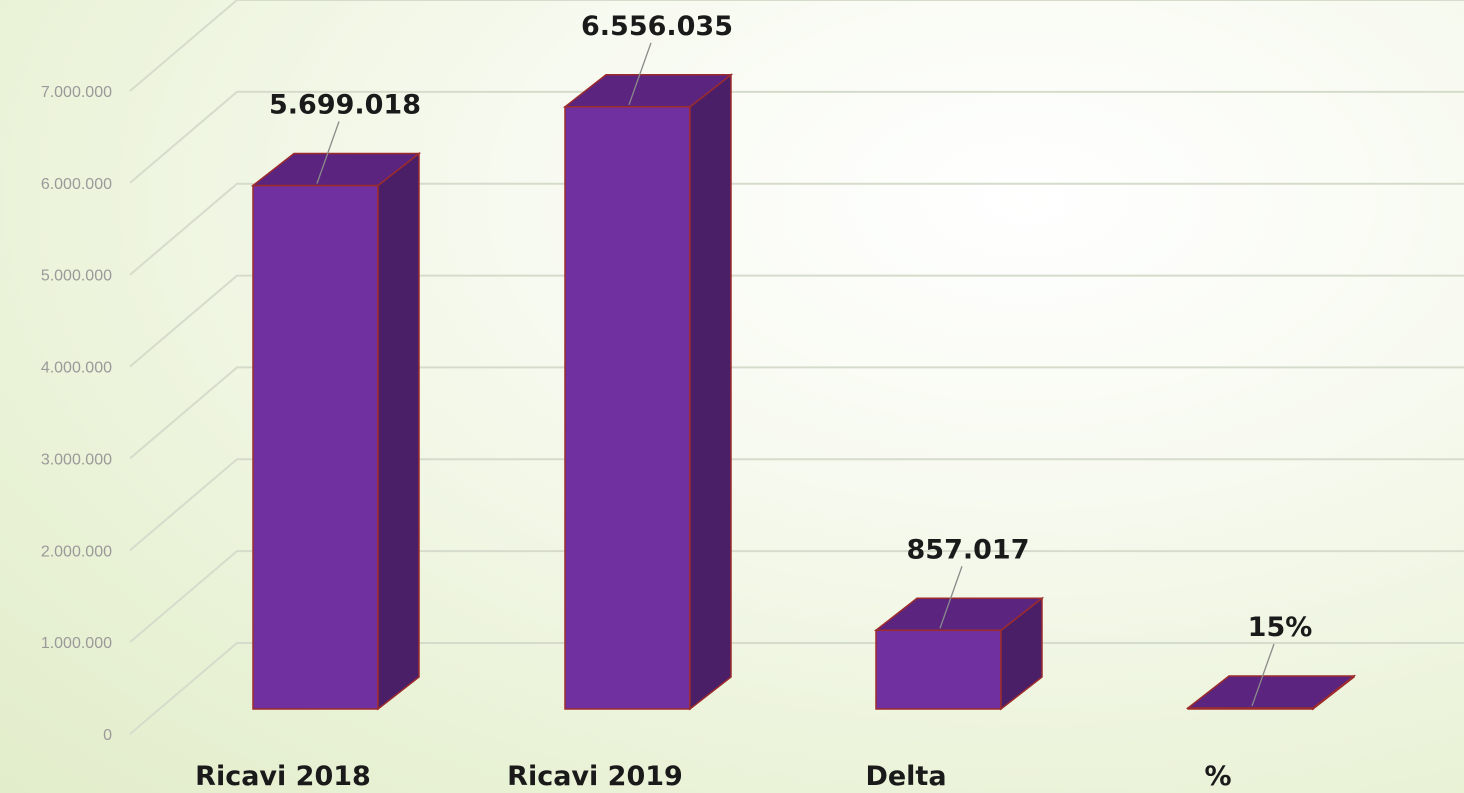 The image size is (1464, 793). What do you see at coordinates (76, 459) in the screenshot?
I see `y-tick-label: 3.000.000` at bounding box center [76, 459].